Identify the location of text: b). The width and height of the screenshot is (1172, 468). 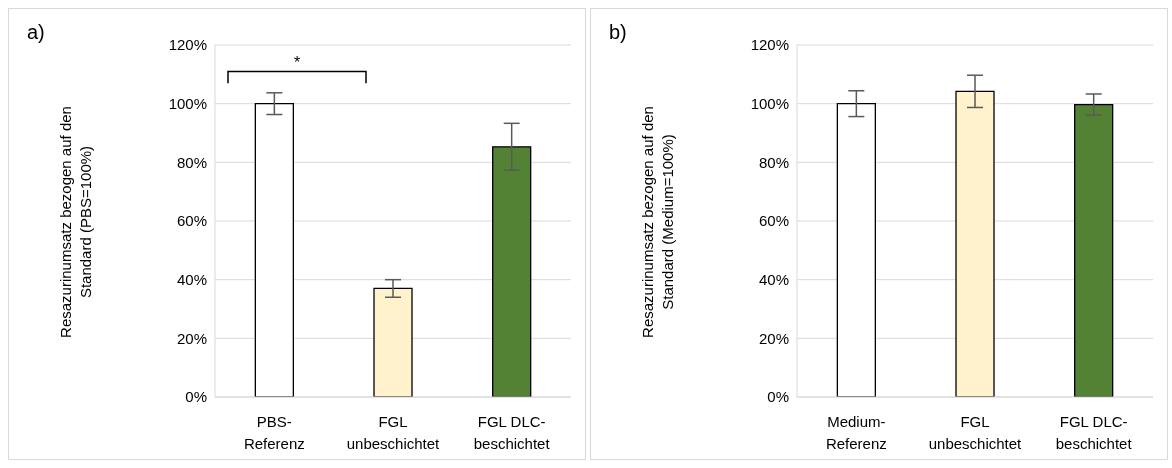
(618, 32).